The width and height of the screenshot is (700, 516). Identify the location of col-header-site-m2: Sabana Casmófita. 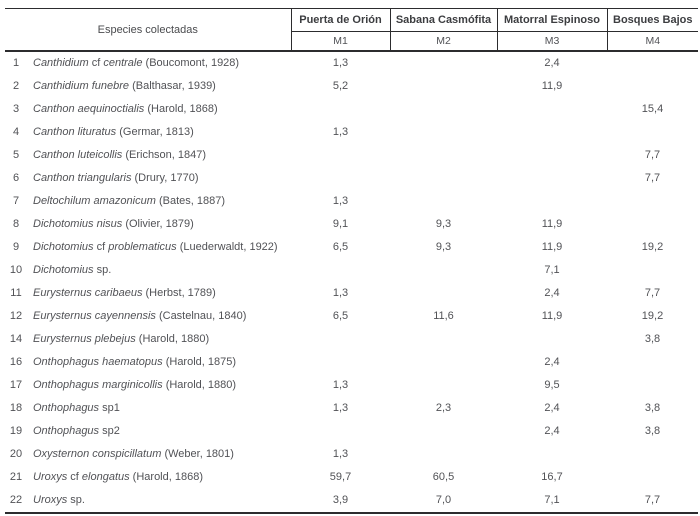
(443, 20).